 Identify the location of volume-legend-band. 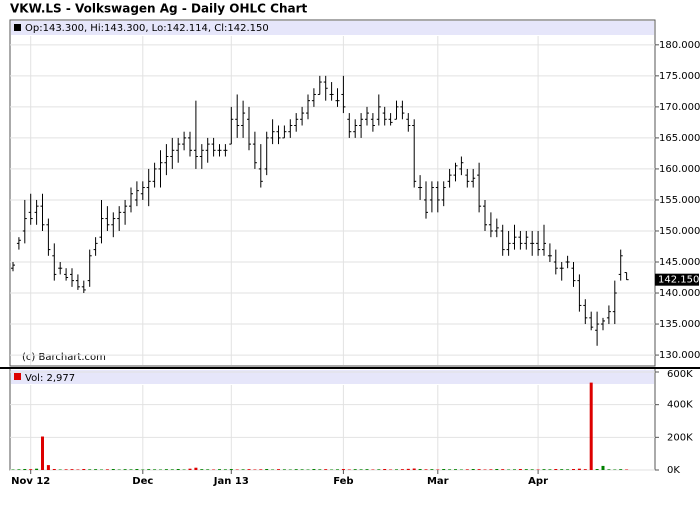
(332, 377).